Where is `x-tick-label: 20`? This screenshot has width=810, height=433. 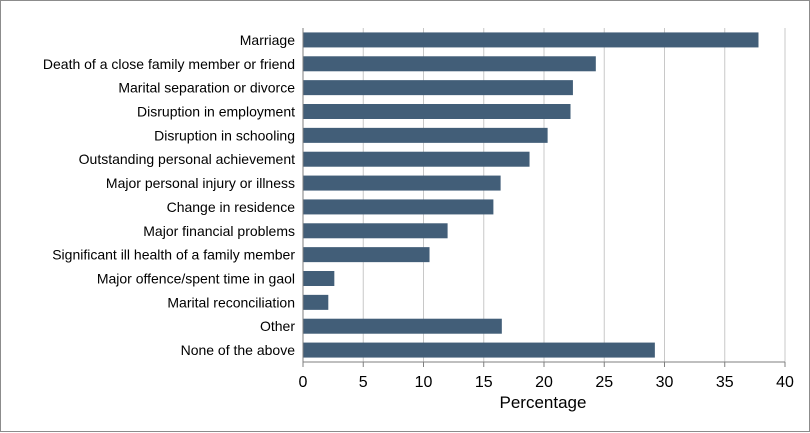 x-tick-label: 20 is located at coordinates (544, 382).